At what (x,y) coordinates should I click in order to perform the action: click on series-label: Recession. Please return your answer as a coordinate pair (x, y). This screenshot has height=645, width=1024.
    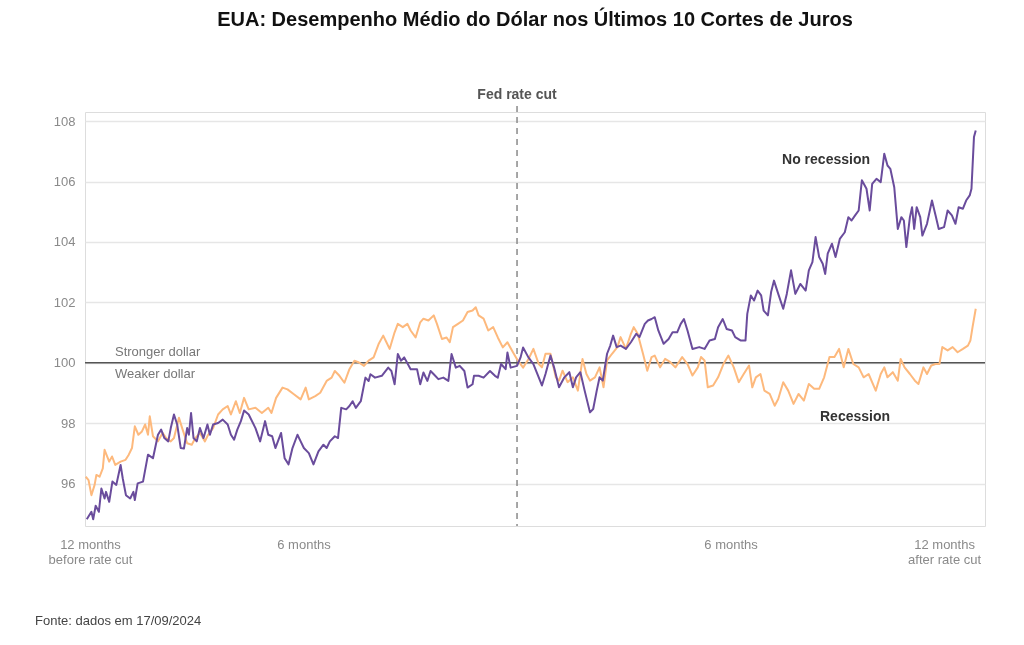
    Looking at the image, I should click on (855, 416).